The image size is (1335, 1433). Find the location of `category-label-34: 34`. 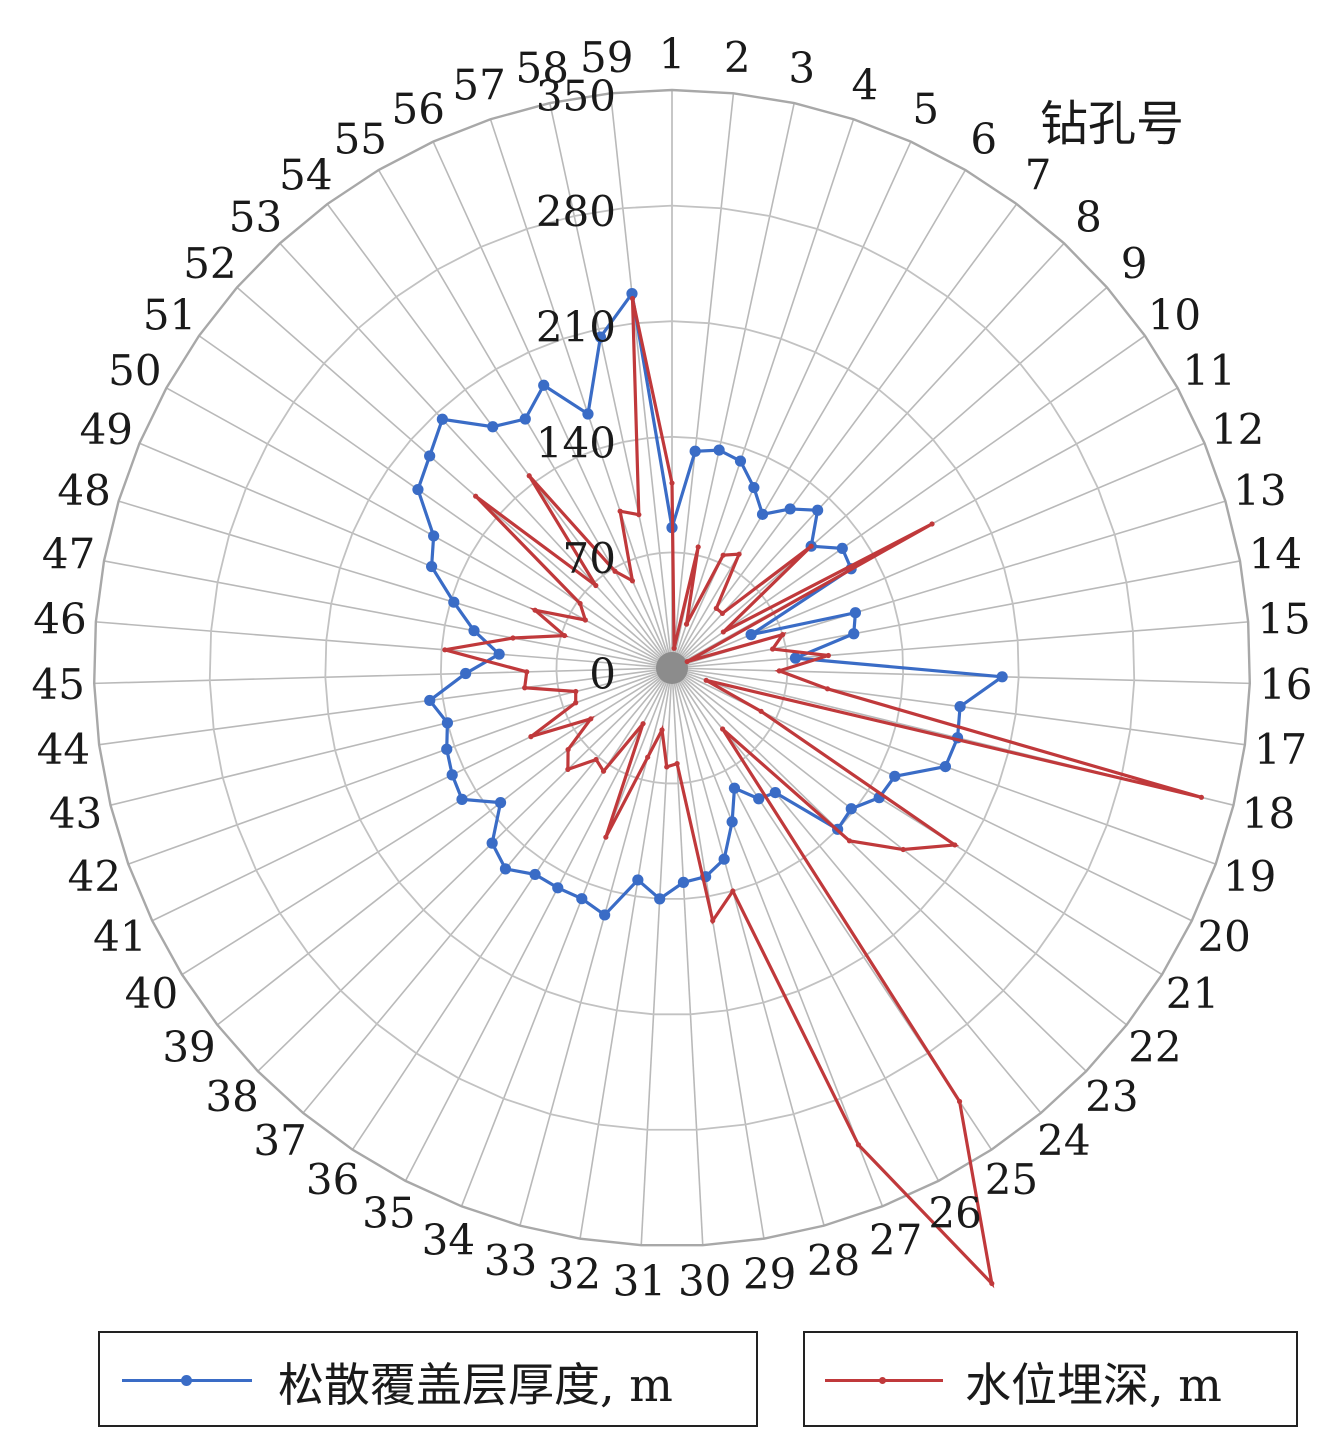

category-label-34: 34 is located at coordinates (448, 1239).